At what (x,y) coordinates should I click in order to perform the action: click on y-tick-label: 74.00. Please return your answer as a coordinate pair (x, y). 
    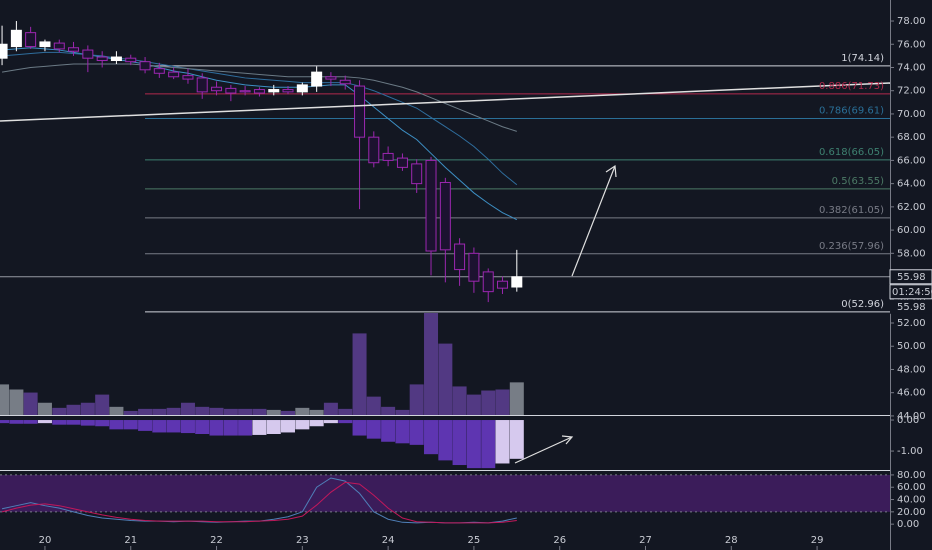
    Looking at the image, I should click on (911, 67).